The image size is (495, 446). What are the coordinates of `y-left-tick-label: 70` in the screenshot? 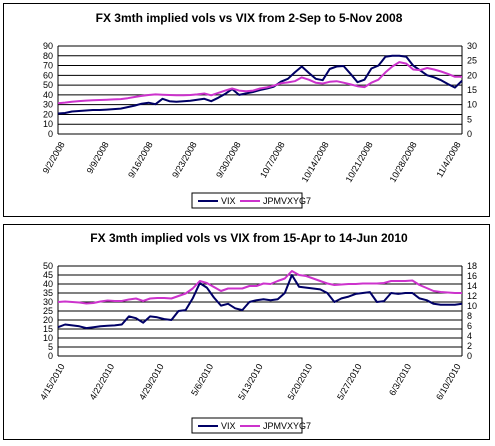 It's located at (48, 66).